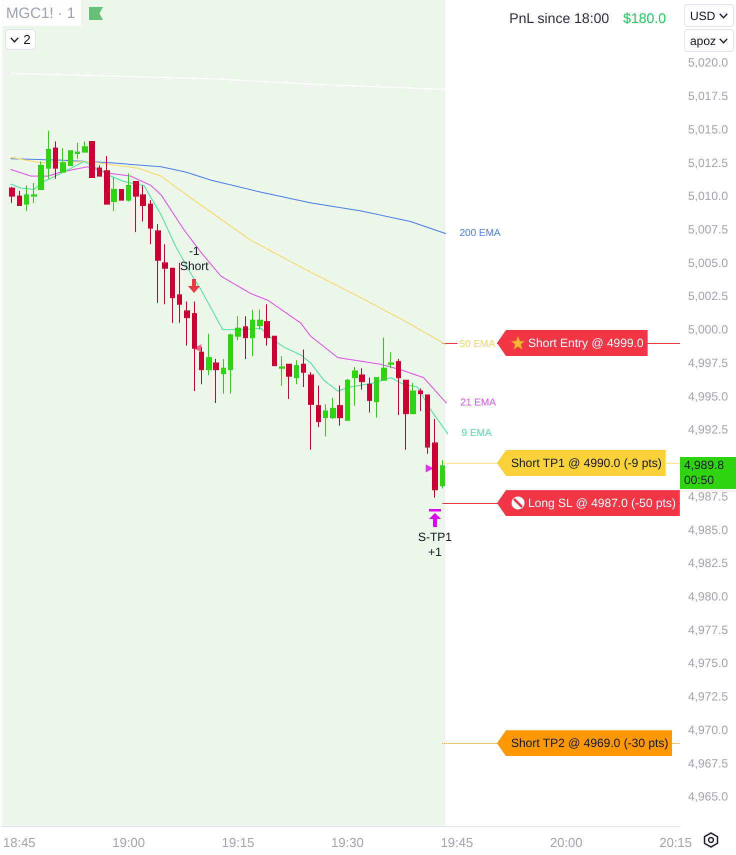 The image size is (736, 855). I want to click on y-tick-label: 4,982.5, so click(708, 563).